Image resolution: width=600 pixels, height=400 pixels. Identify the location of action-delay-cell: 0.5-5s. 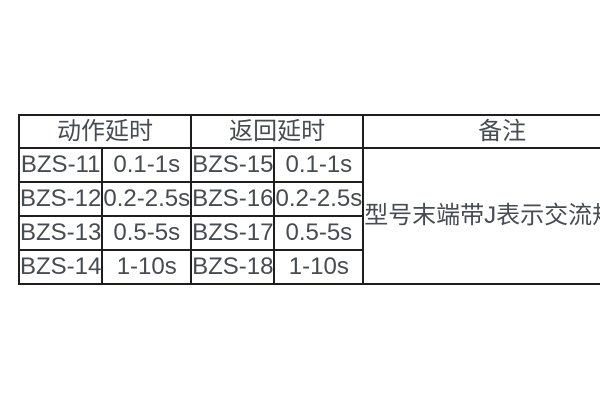
(147, 233).